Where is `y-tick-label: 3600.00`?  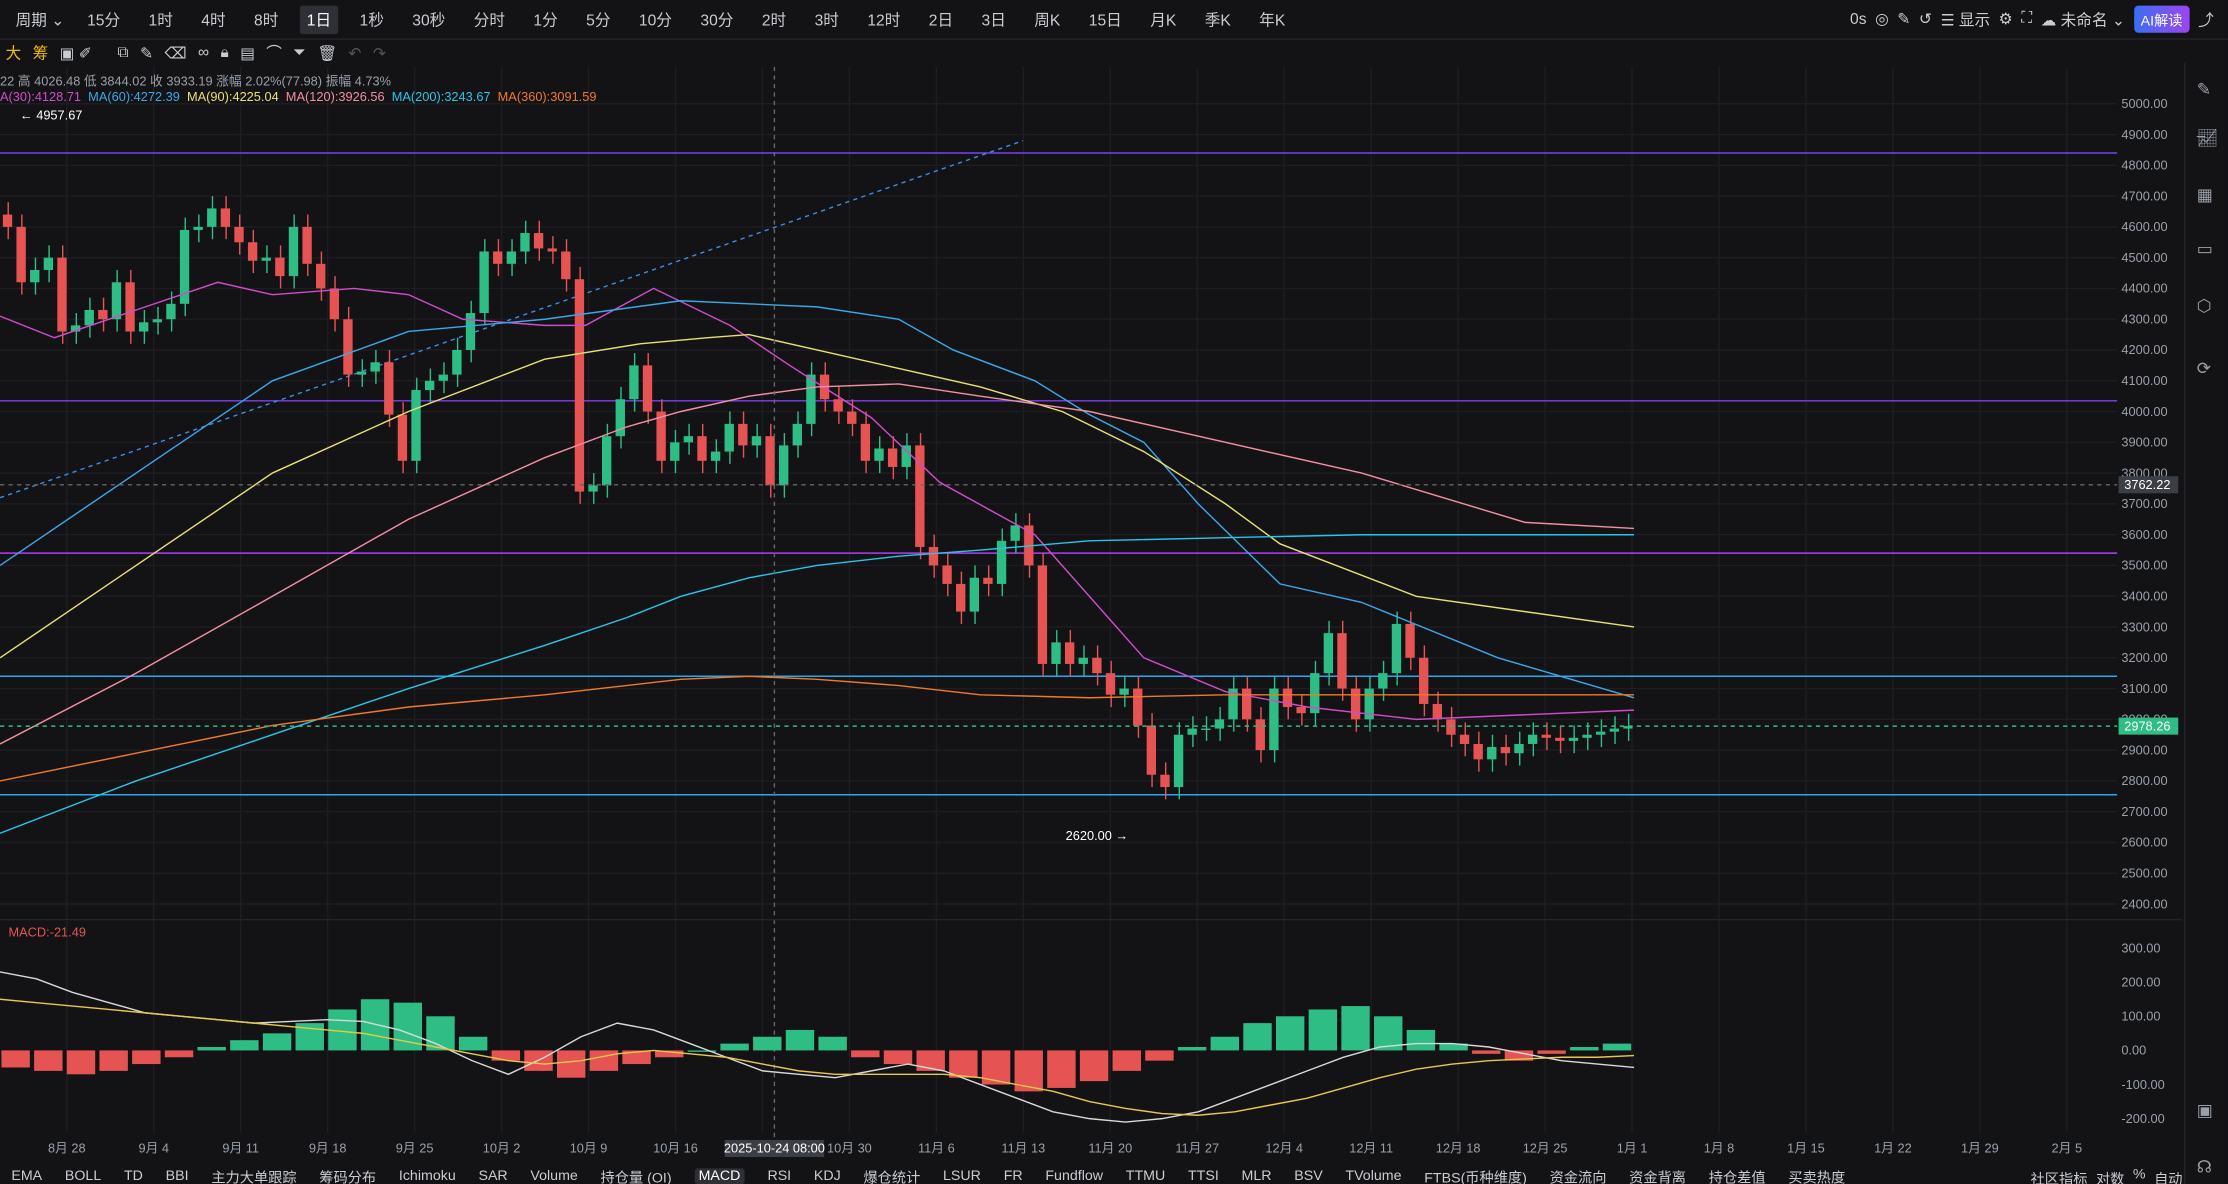 y-tick-label: 3600.00 is located at coordinates (2144, 534).